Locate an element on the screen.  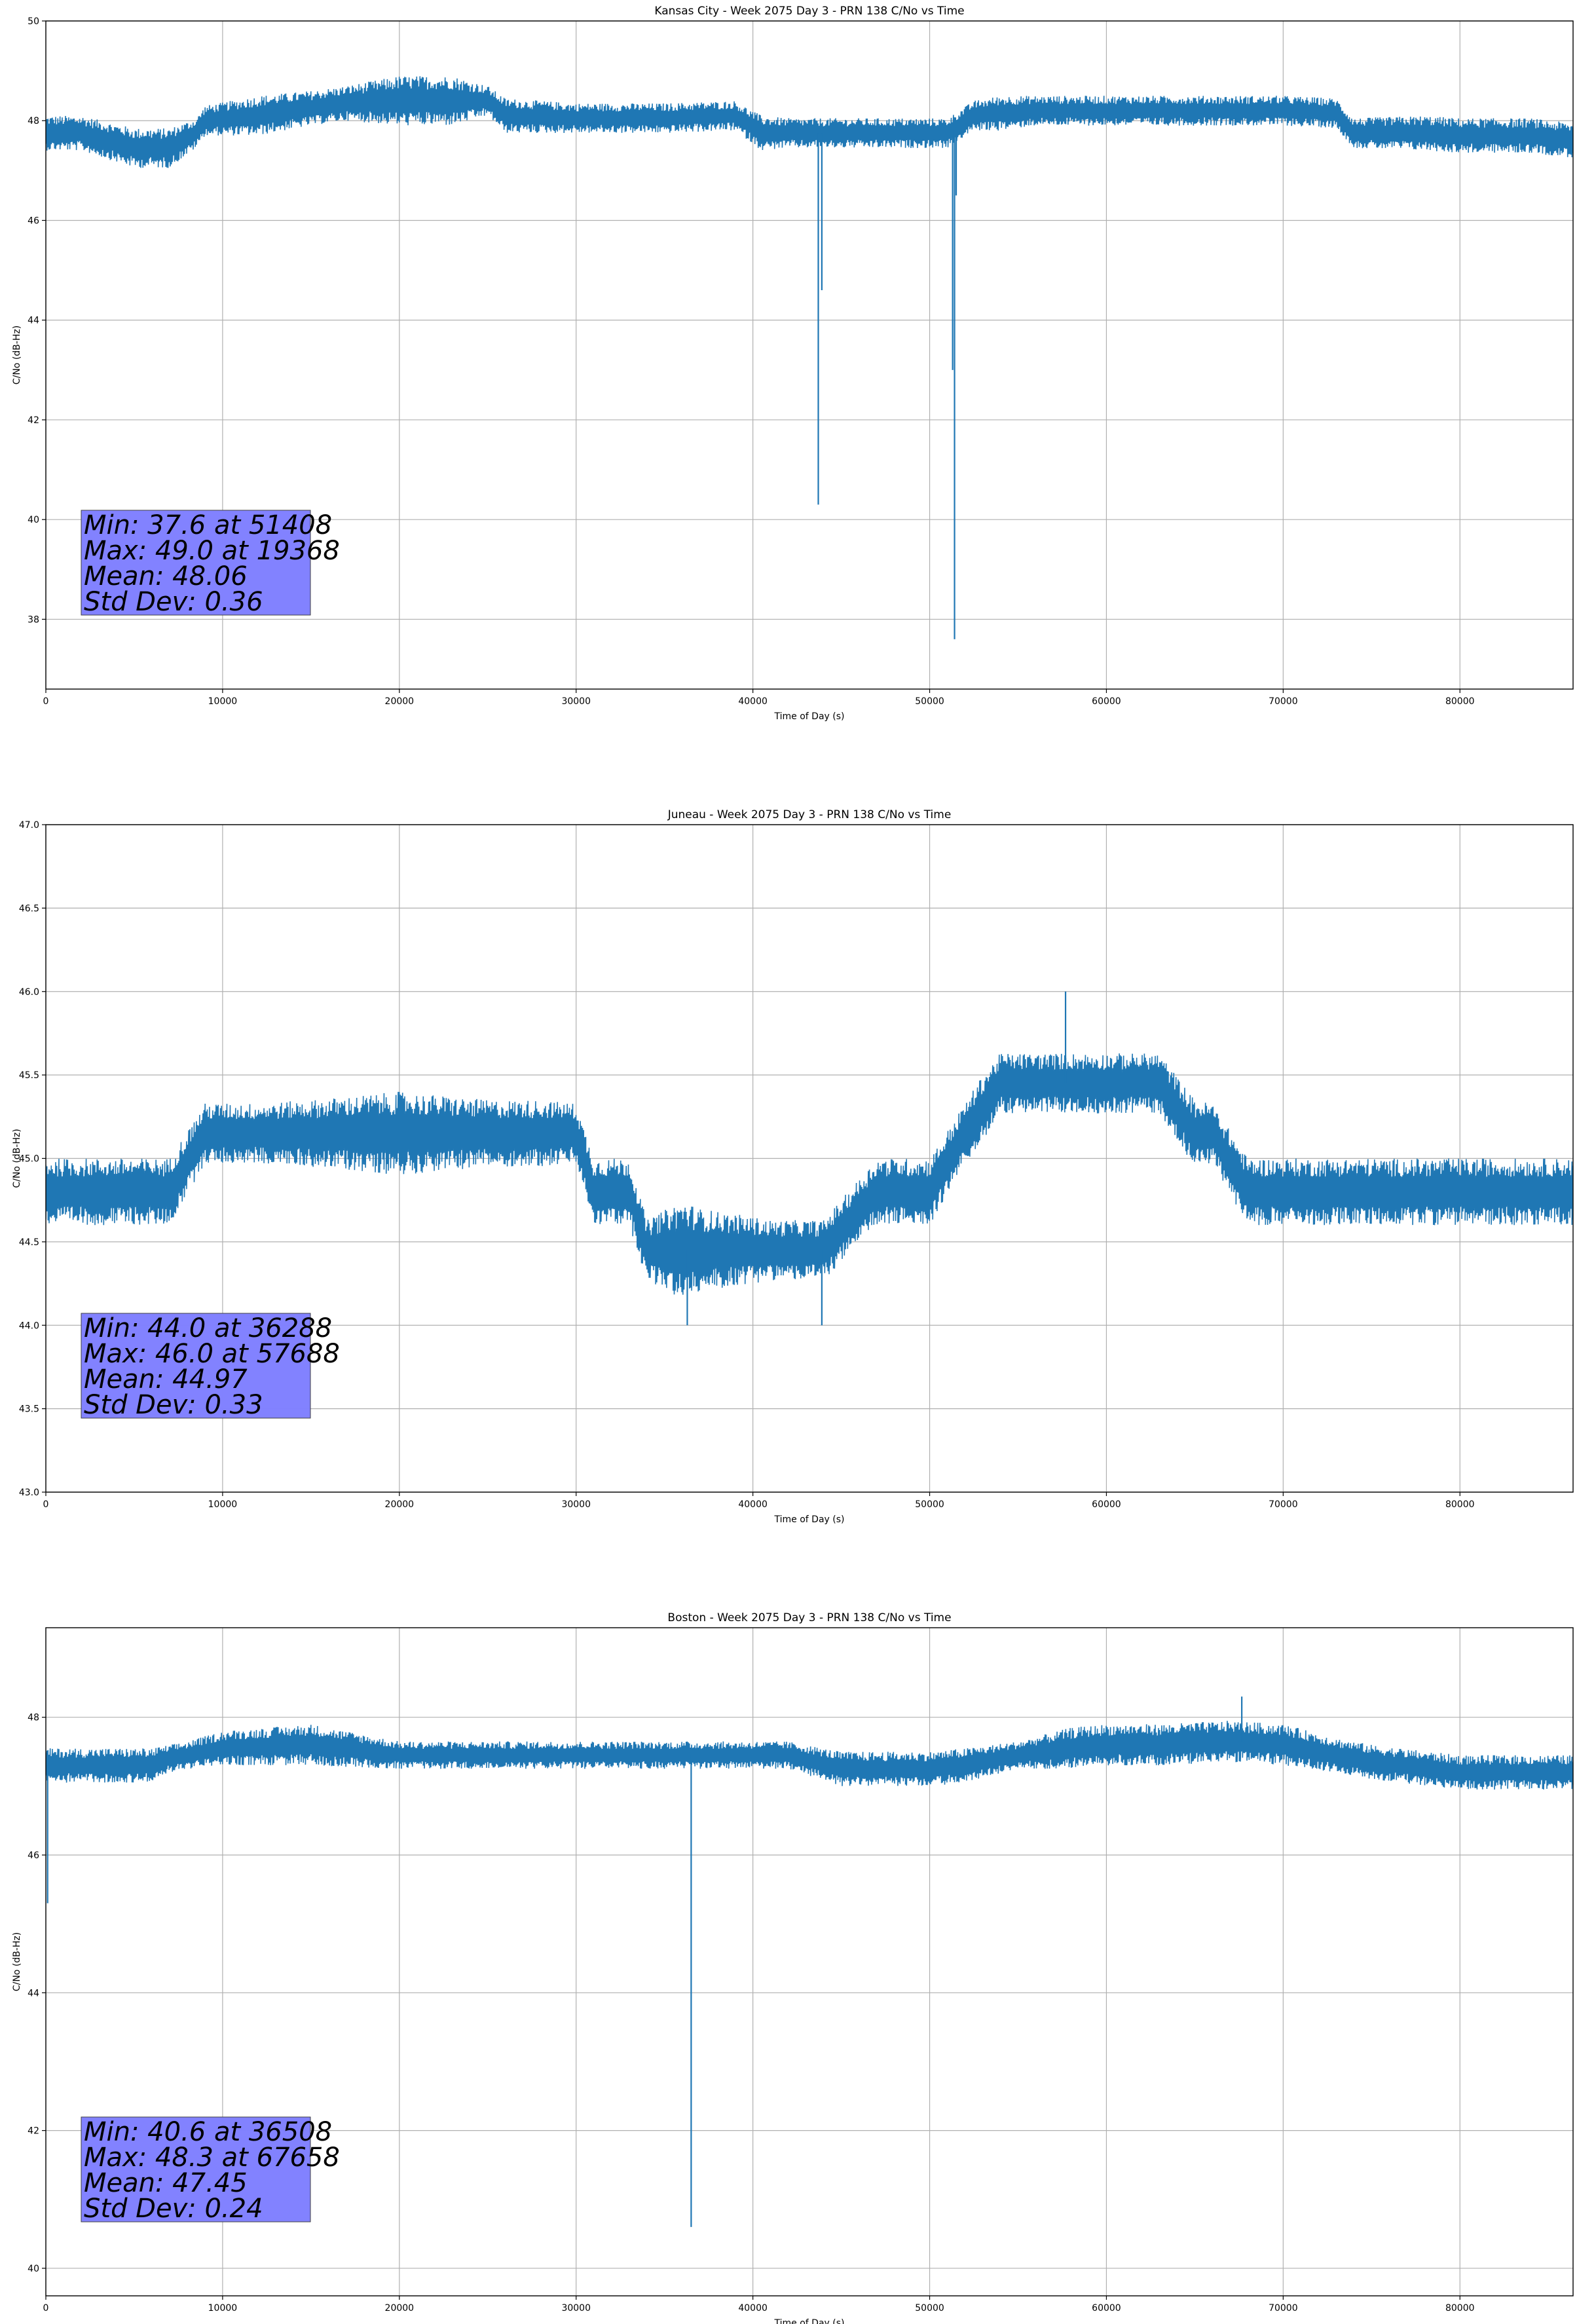
stats-line: Mean: 44.97 is located at coordinates (166, 1379).